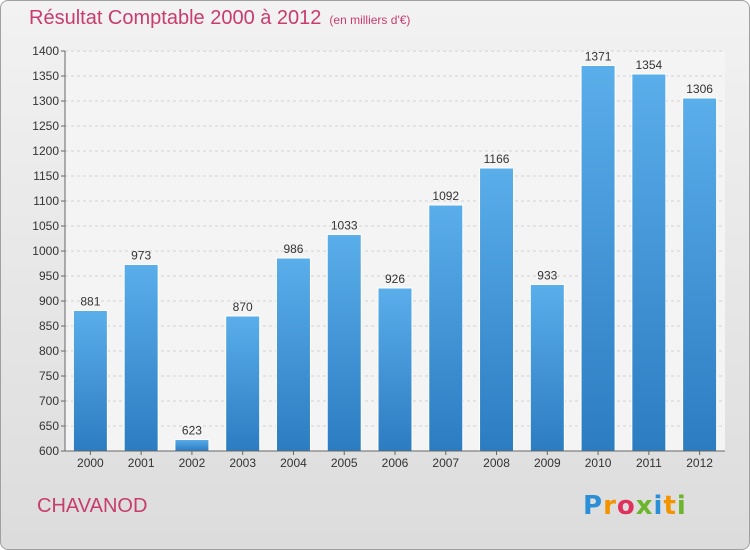 The height and width of the screenshot is (550, 750). What do you see at coordinates (598, 258) in the screenshot?
I see `bar-2010` at bounding box center [598, 258].